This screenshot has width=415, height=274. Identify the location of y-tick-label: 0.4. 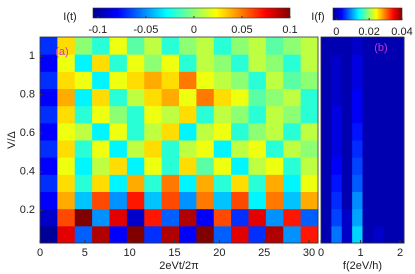
(27, 172).